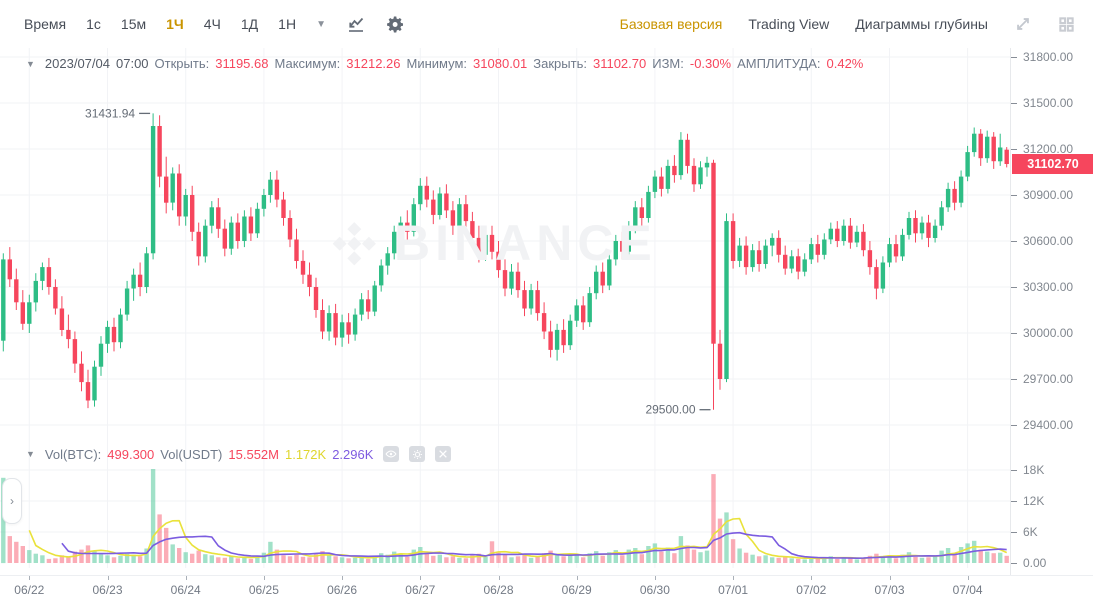  I want to click on amplitude-label: АМПЛИТУДА:, so click(779, 63).